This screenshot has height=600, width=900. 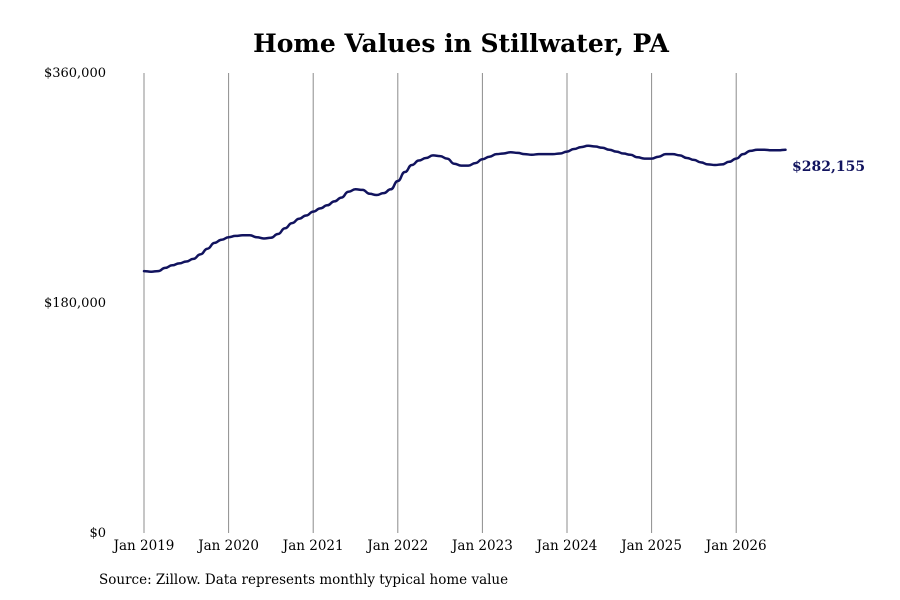 I want to click on x-tick-label: Jan 2026, so click(x=735, y=546).